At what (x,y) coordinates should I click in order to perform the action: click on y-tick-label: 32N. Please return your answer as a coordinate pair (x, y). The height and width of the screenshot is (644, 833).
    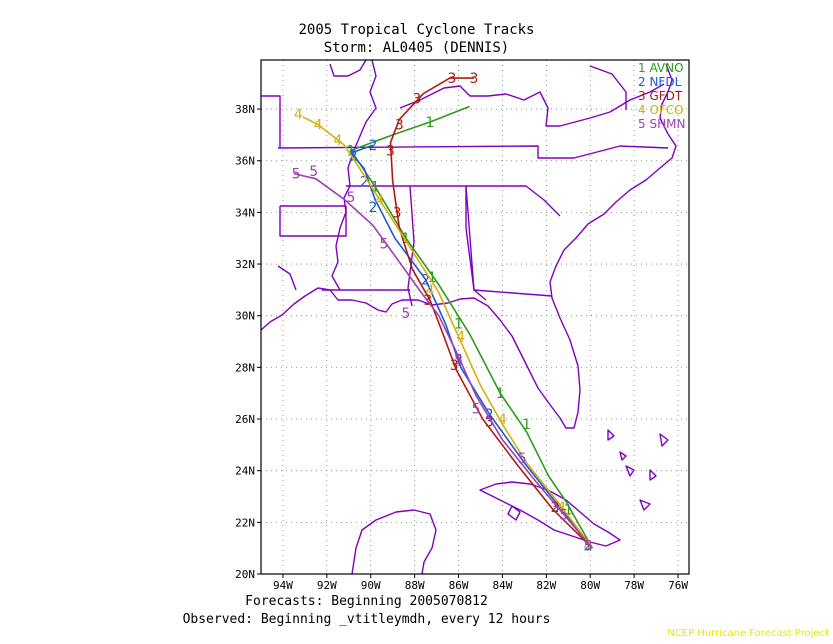
    Looking at the image, I should click on (245, 264).